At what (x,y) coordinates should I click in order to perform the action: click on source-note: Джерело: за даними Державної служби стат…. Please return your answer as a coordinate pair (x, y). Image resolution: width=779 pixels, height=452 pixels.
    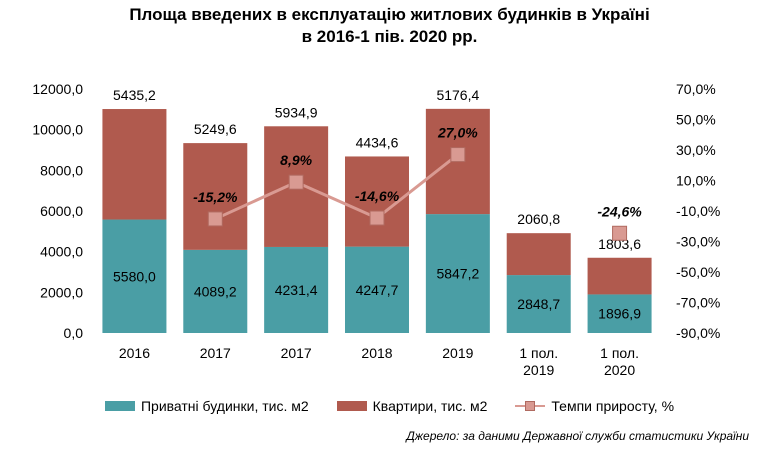
    Looking at the image, I should click on (577, 436).